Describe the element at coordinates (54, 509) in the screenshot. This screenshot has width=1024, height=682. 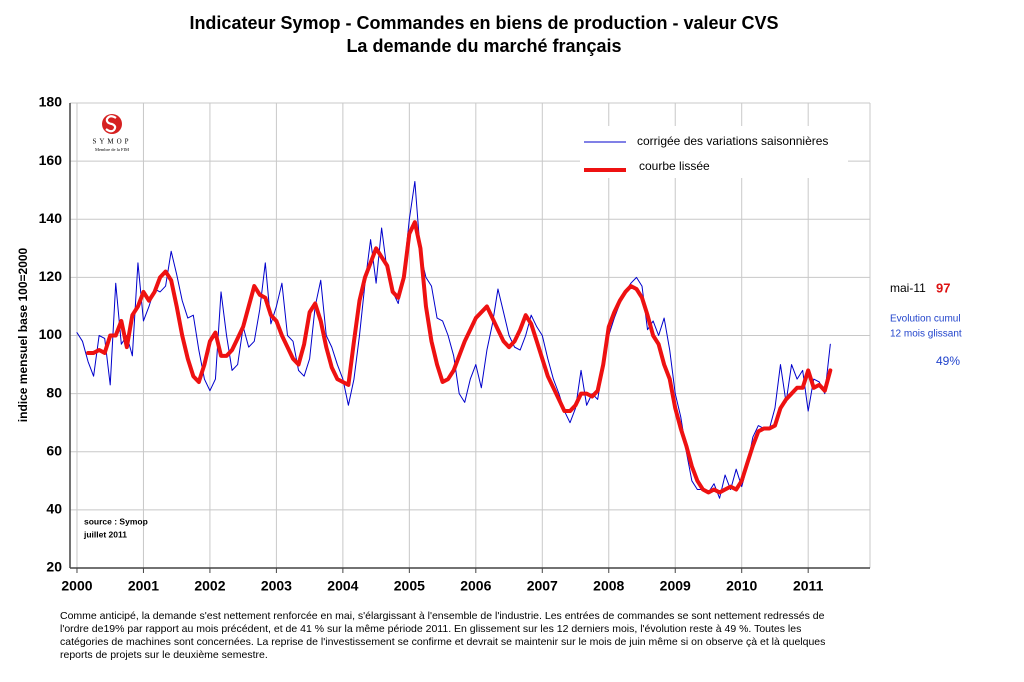
I see `y-tick-label: 40` at that location.